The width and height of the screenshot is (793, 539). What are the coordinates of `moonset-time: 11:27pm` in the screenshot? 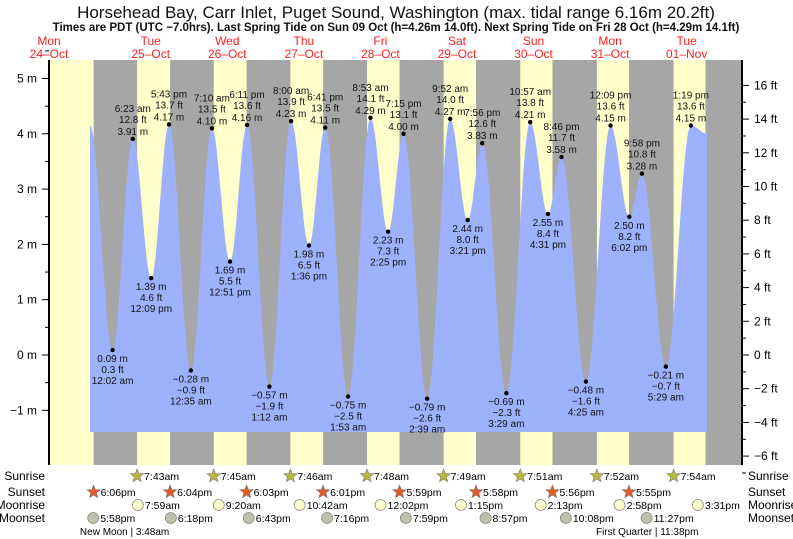 It's located at (674, 519).